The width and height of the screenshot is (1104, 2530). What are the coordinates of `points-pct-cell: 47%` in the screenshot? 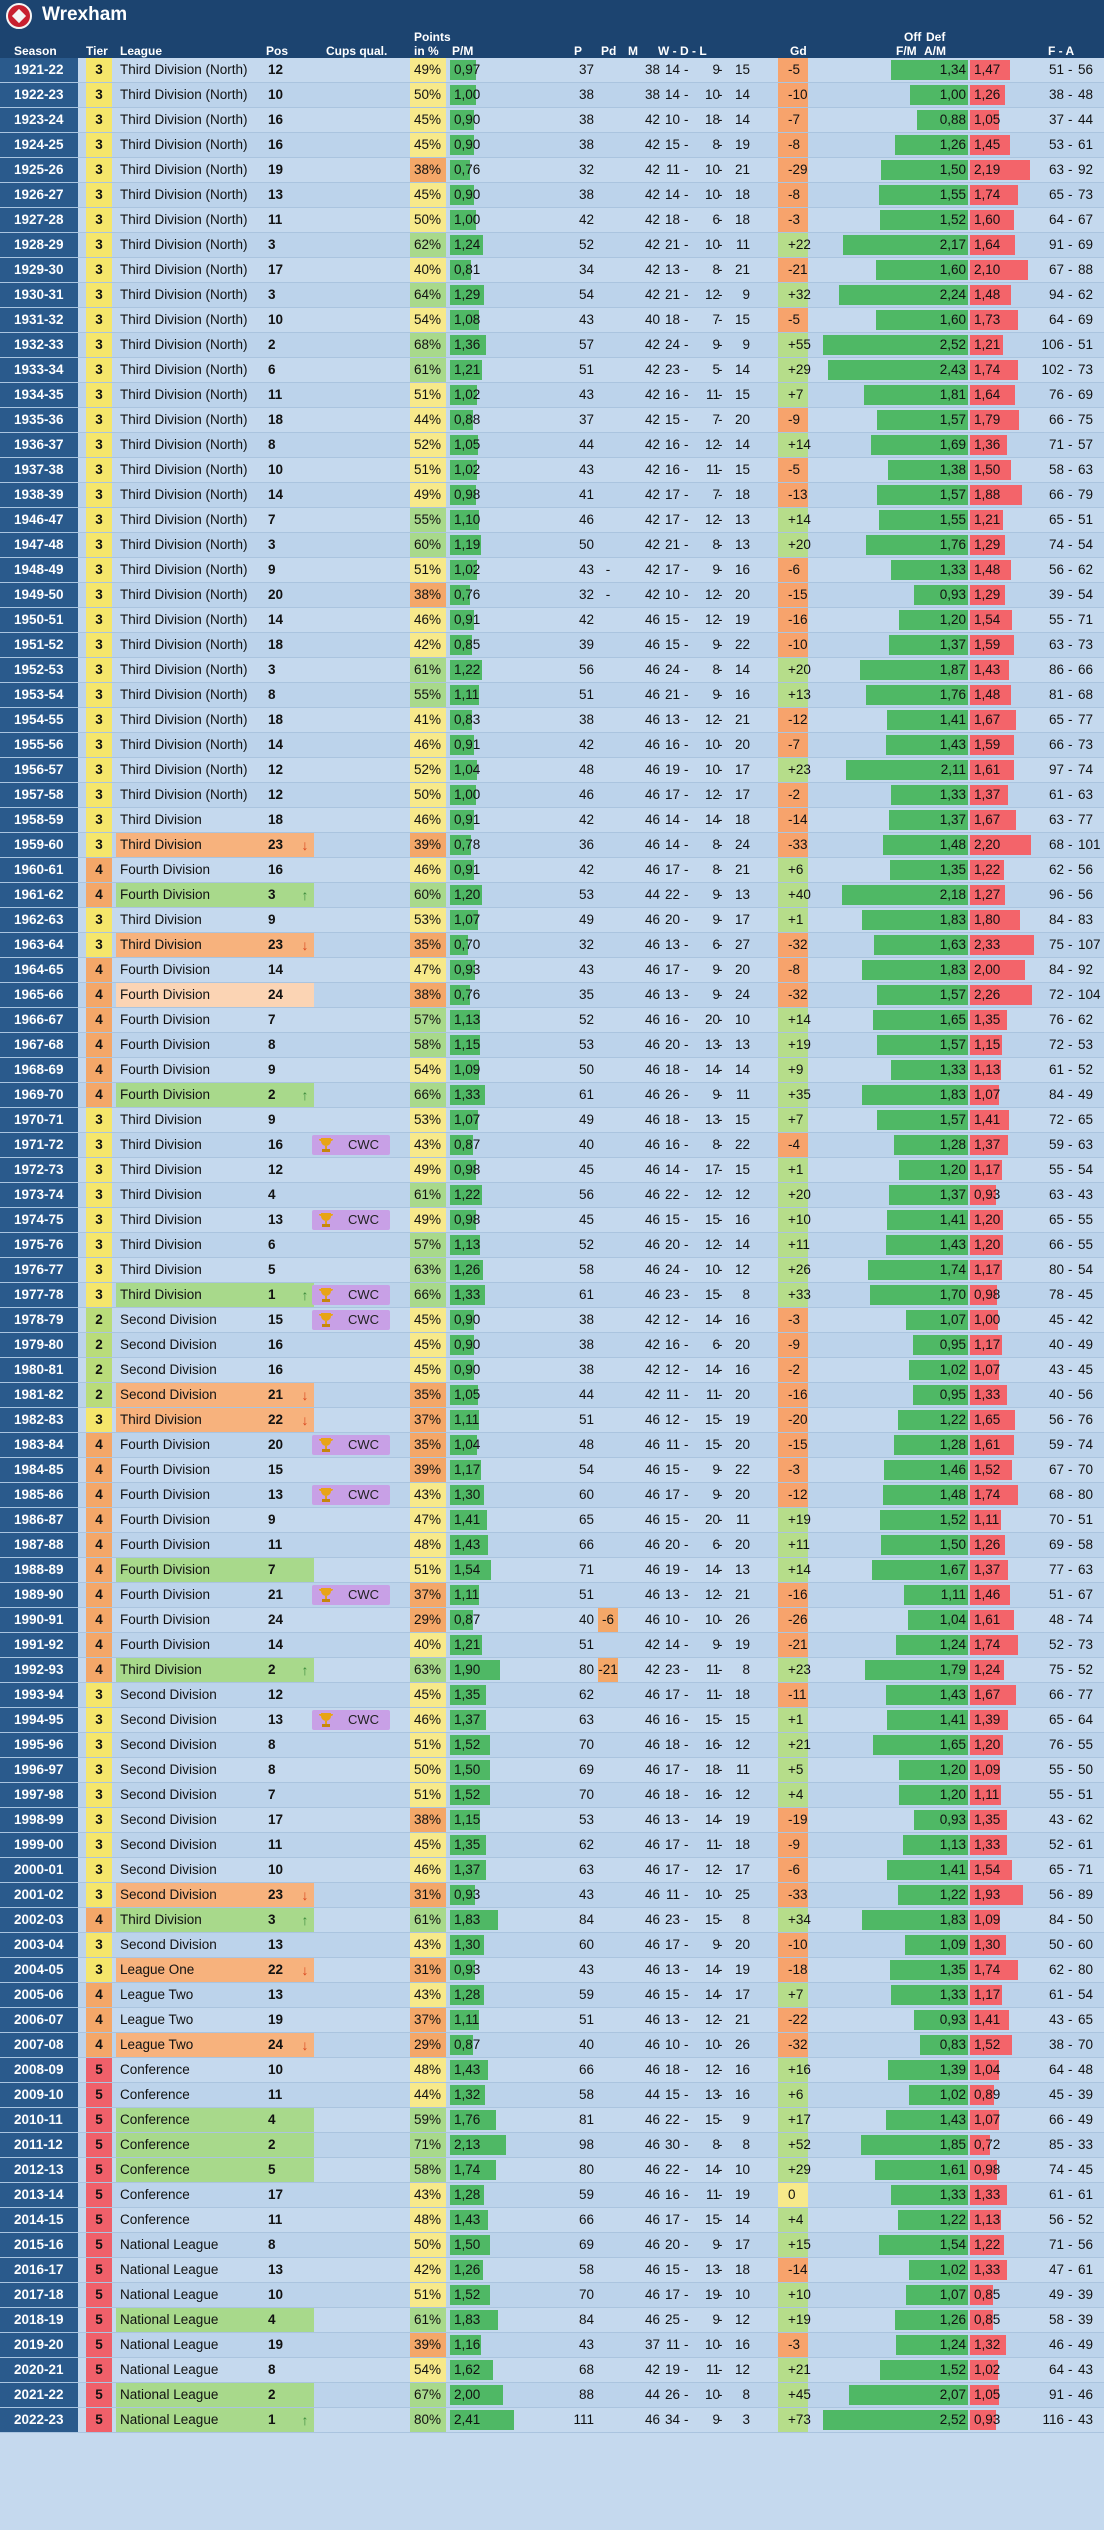 It's located at (428, 1519).